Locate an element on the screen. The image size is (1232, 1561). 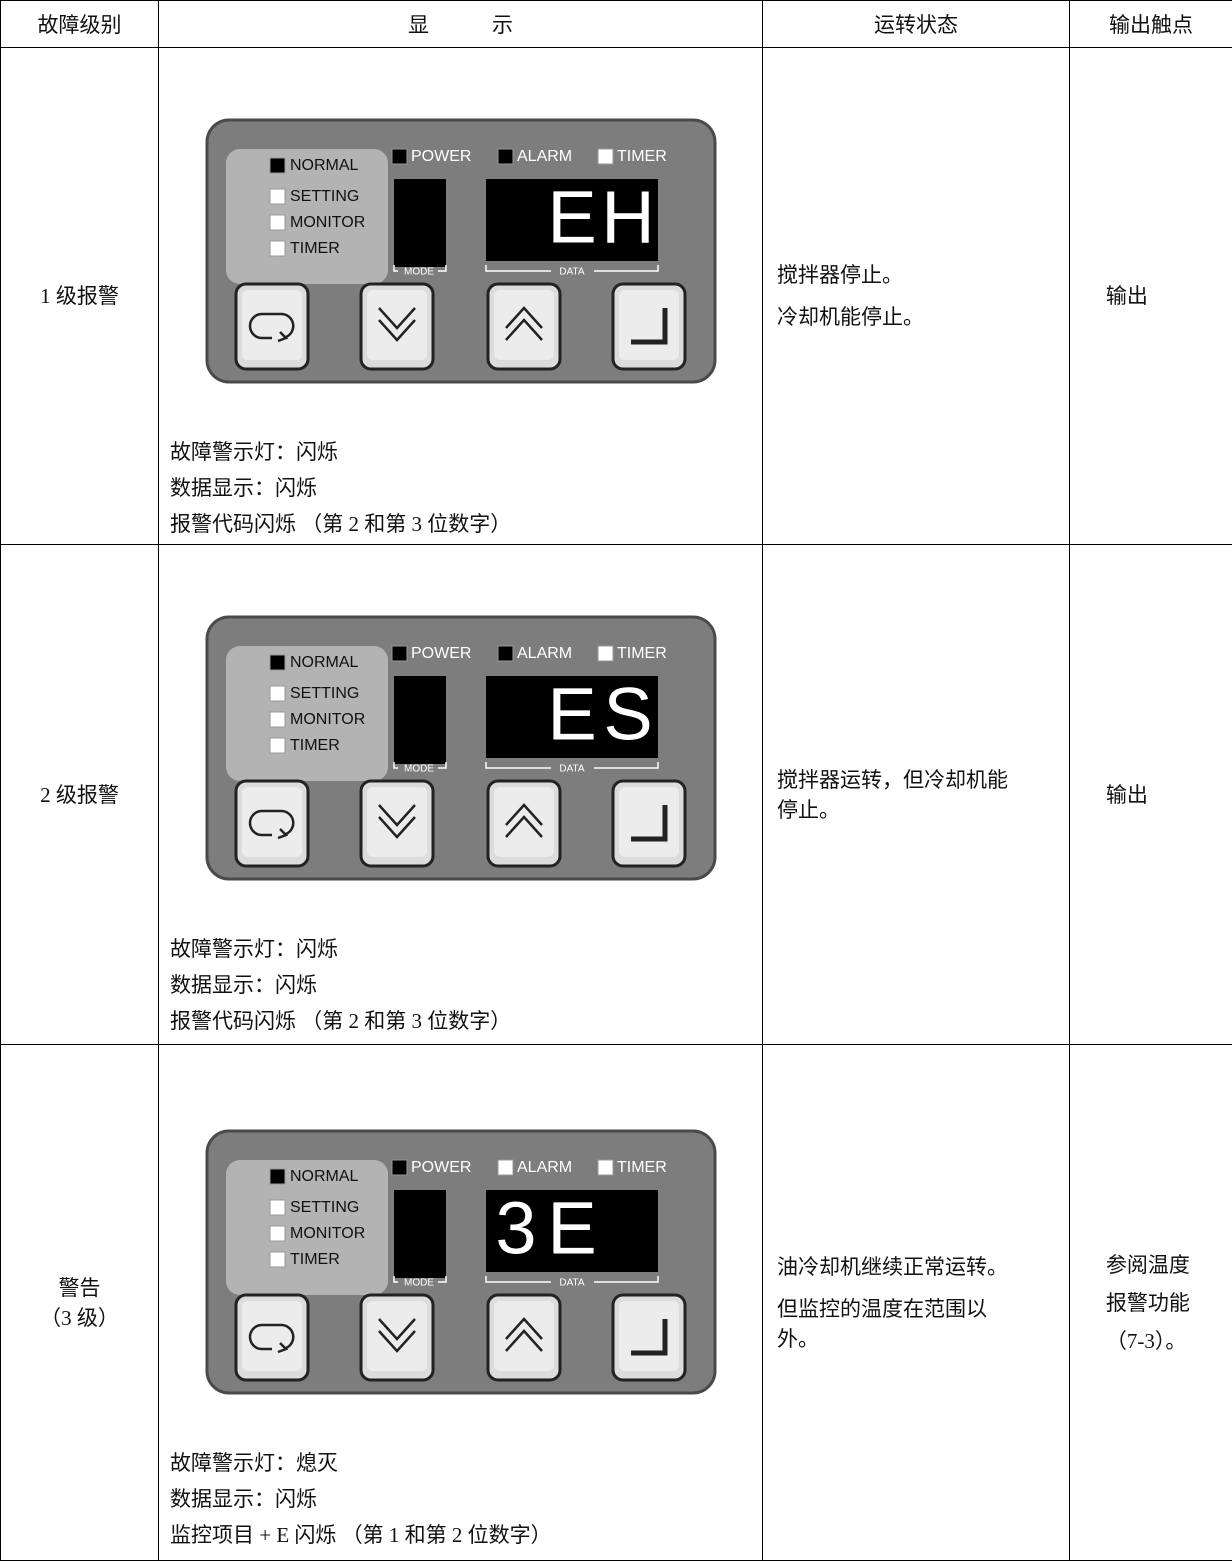
header-cell: 故障级别 is located at coordinates (79, 24).